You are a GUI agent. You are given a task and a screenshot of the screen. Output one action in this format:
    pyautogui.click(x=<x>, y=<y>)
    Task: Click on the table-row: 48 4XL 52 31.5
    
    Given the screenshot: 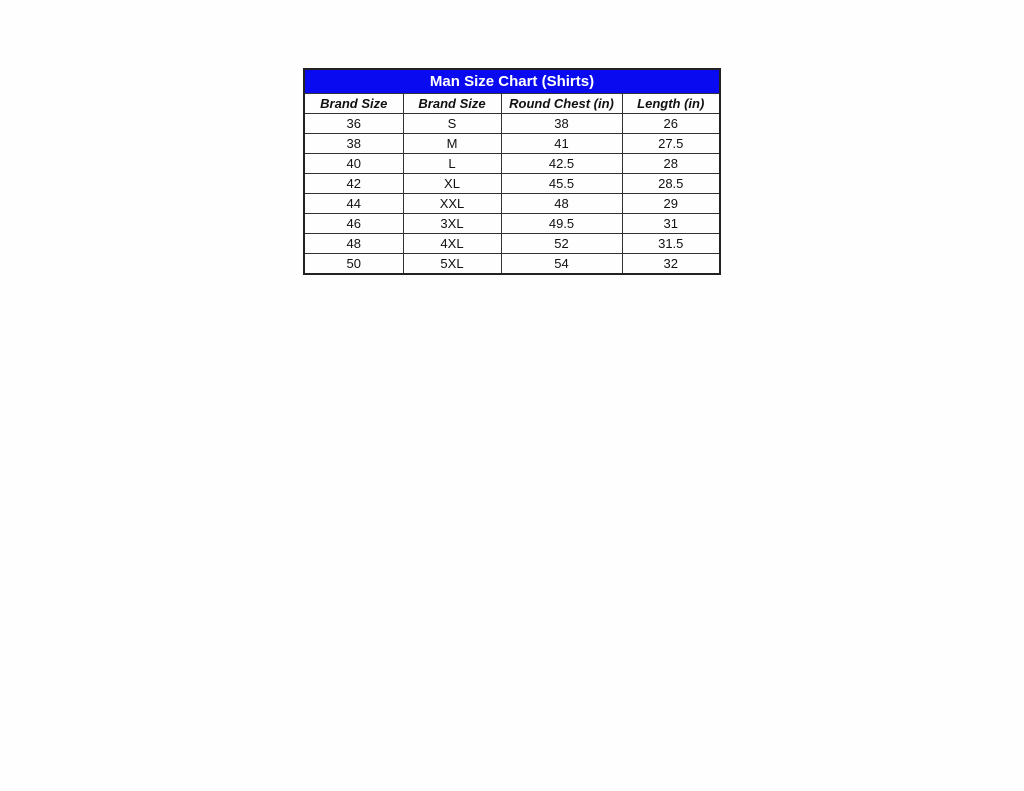 What is the action you would take?
    pyautogui.click(x=512, y=243)
    